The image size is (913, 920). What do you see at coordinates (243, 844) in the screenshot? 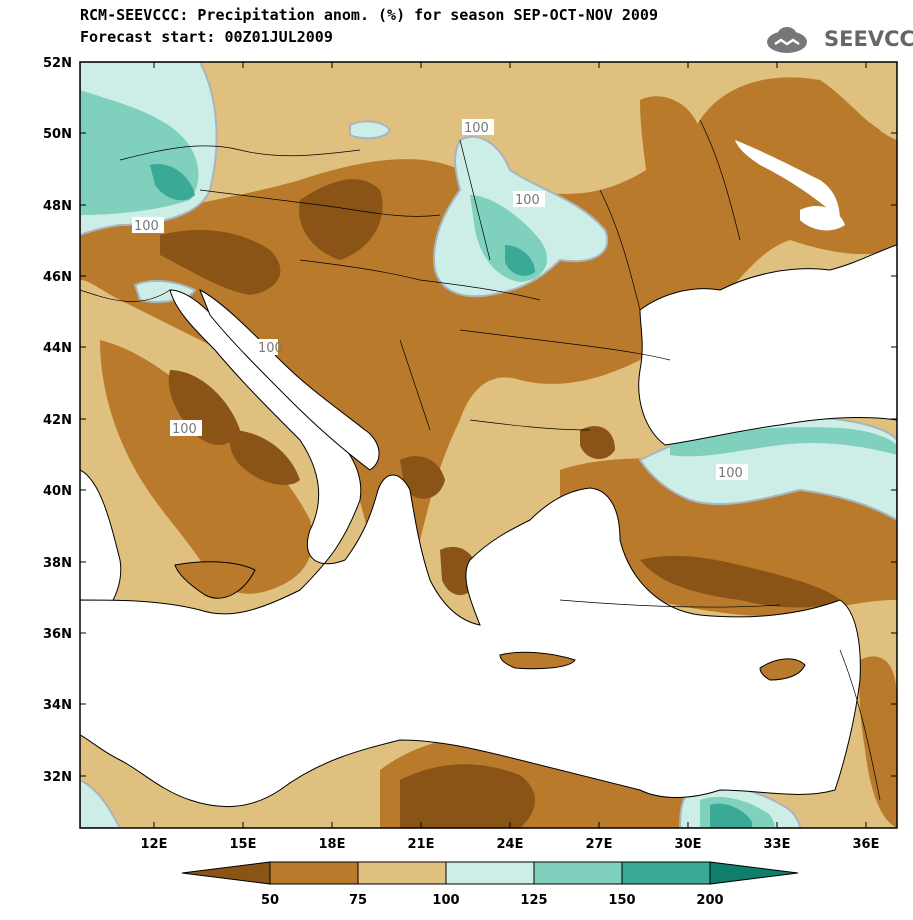
I see `lon-label: 15E` at bounding box center [243, 844].